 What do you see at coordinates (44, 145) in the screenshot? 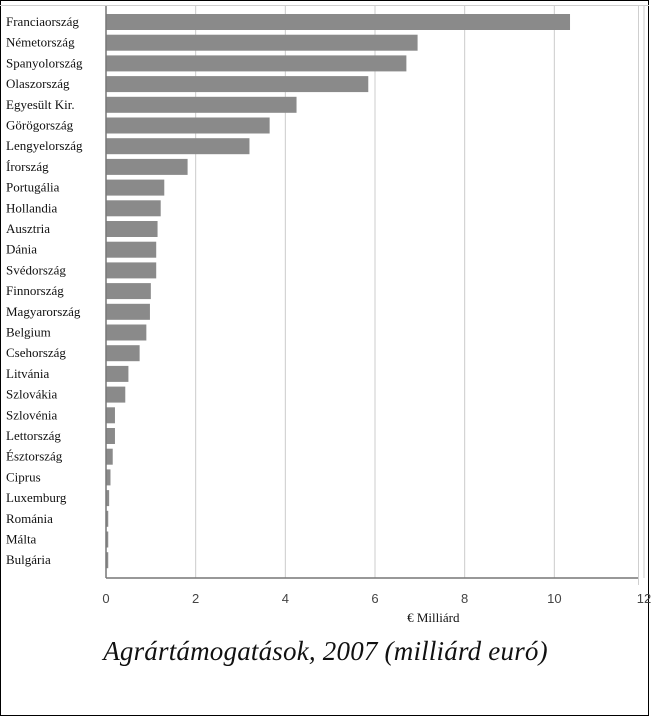
I see `category-label: Lengyelország` at bounding box center [44, 145].